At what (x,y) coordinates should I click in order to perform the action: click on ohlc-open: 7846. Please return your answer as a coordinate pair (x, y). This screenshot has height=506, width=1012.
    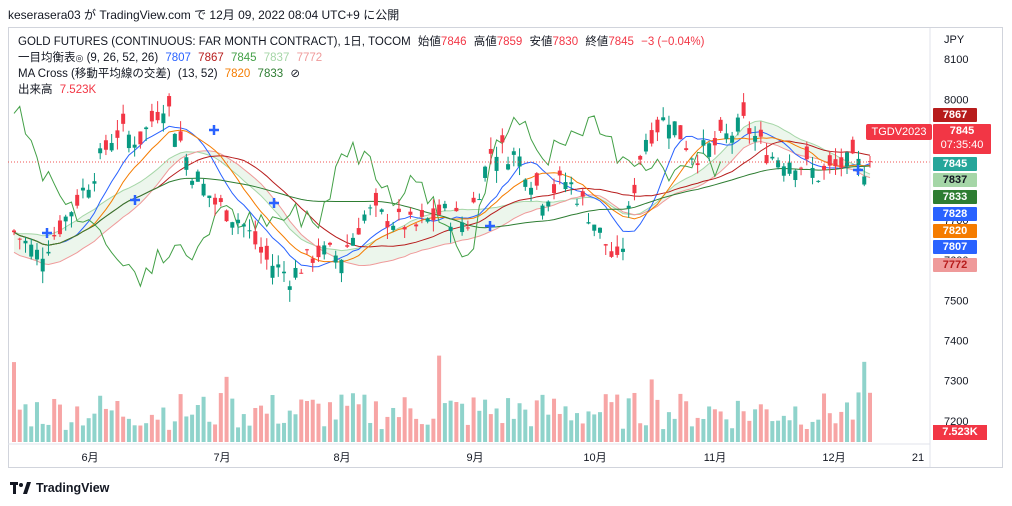
    Looking at the image, I should click on (453, 42).